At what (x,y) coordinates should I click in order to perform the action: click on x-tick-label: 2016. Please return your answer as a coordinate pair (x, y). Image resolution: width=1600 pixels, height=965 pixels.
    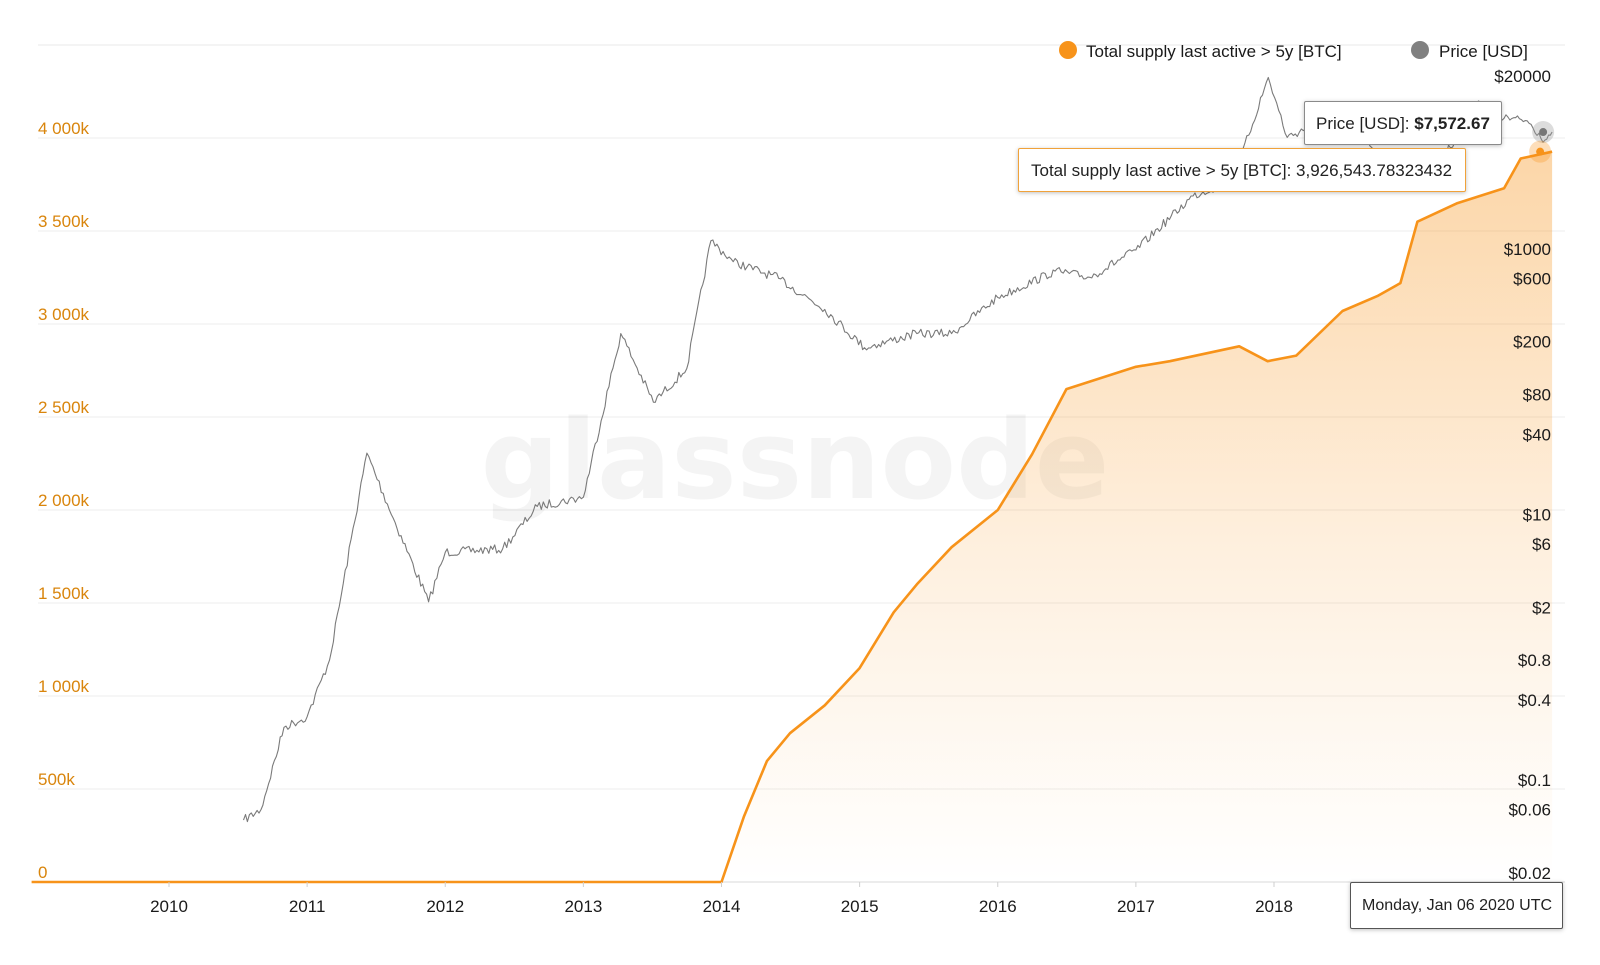
    Looking at the image, I should click on (998, 906).